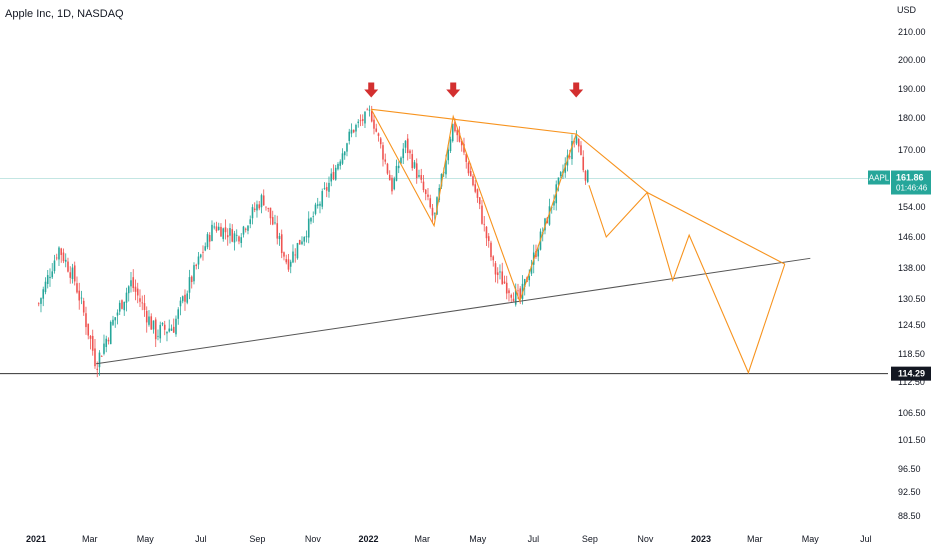 This screenshot has height=555, width=932. What do you see at coordinates (687, 280) in the screenshot?
I see `projection-path` at bounding box center [687, 280].